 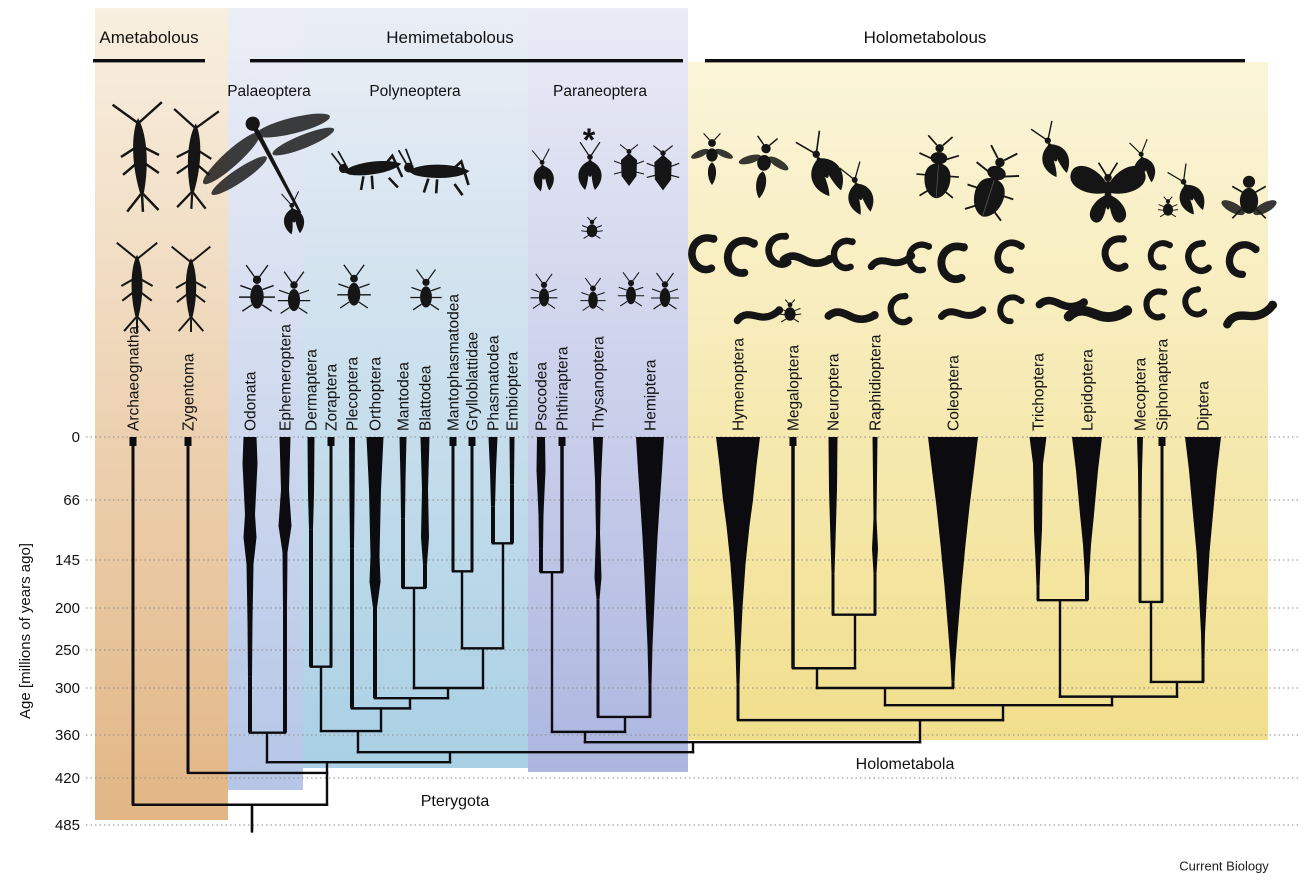 I want to click on branch-mantophasmatodea, so click(x=453, y=504).